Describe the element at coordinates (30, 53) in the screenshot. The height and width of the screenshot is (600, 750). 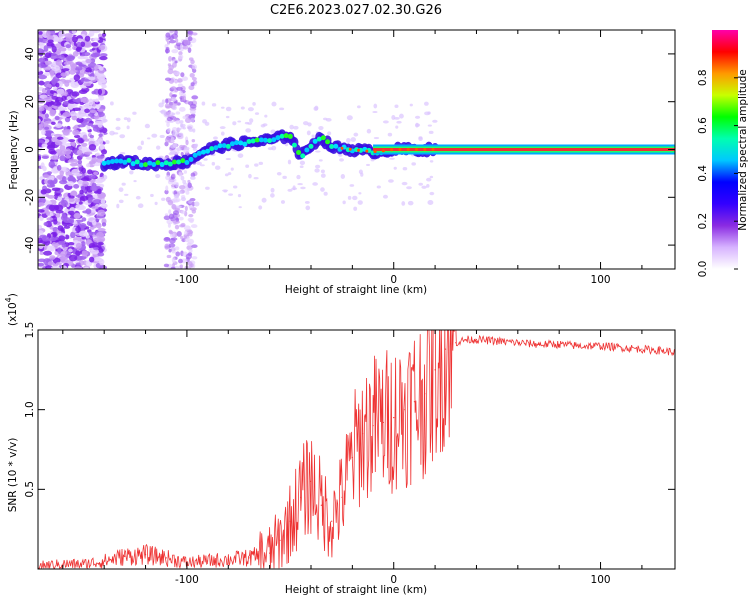
I see `spectrogram-y-tick-label: 40` at that location.